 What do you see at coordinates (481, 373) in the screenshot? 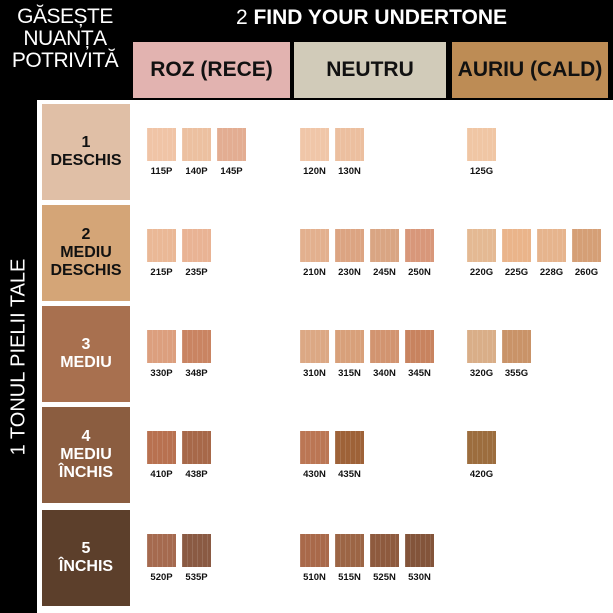
I see `shade-code: 320G` at bounding box center [481, 373].